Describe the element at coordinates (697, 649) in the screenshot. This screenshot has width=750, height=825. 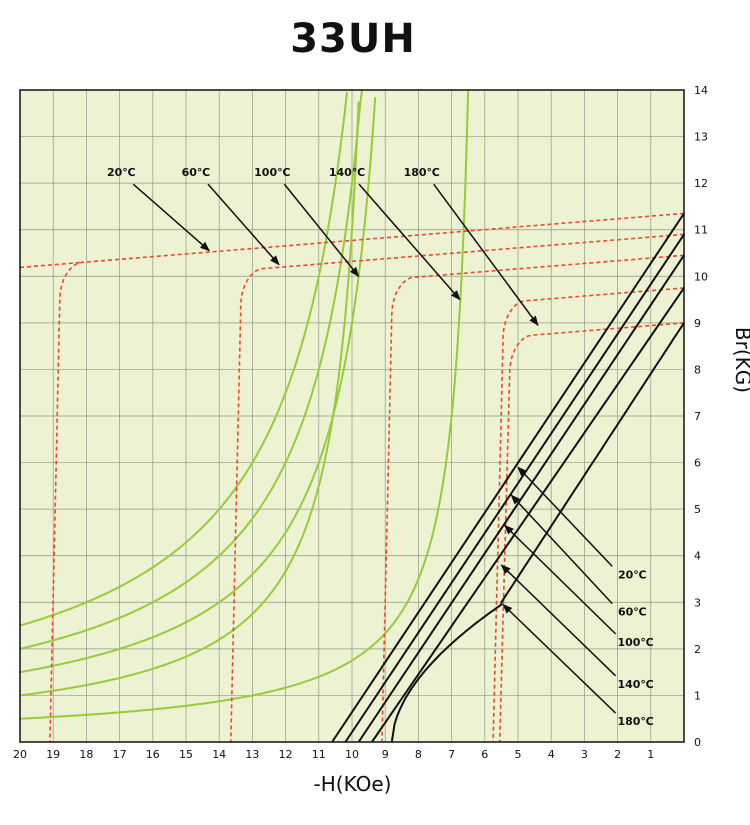
I see `y-tick-label: 2` at that location.